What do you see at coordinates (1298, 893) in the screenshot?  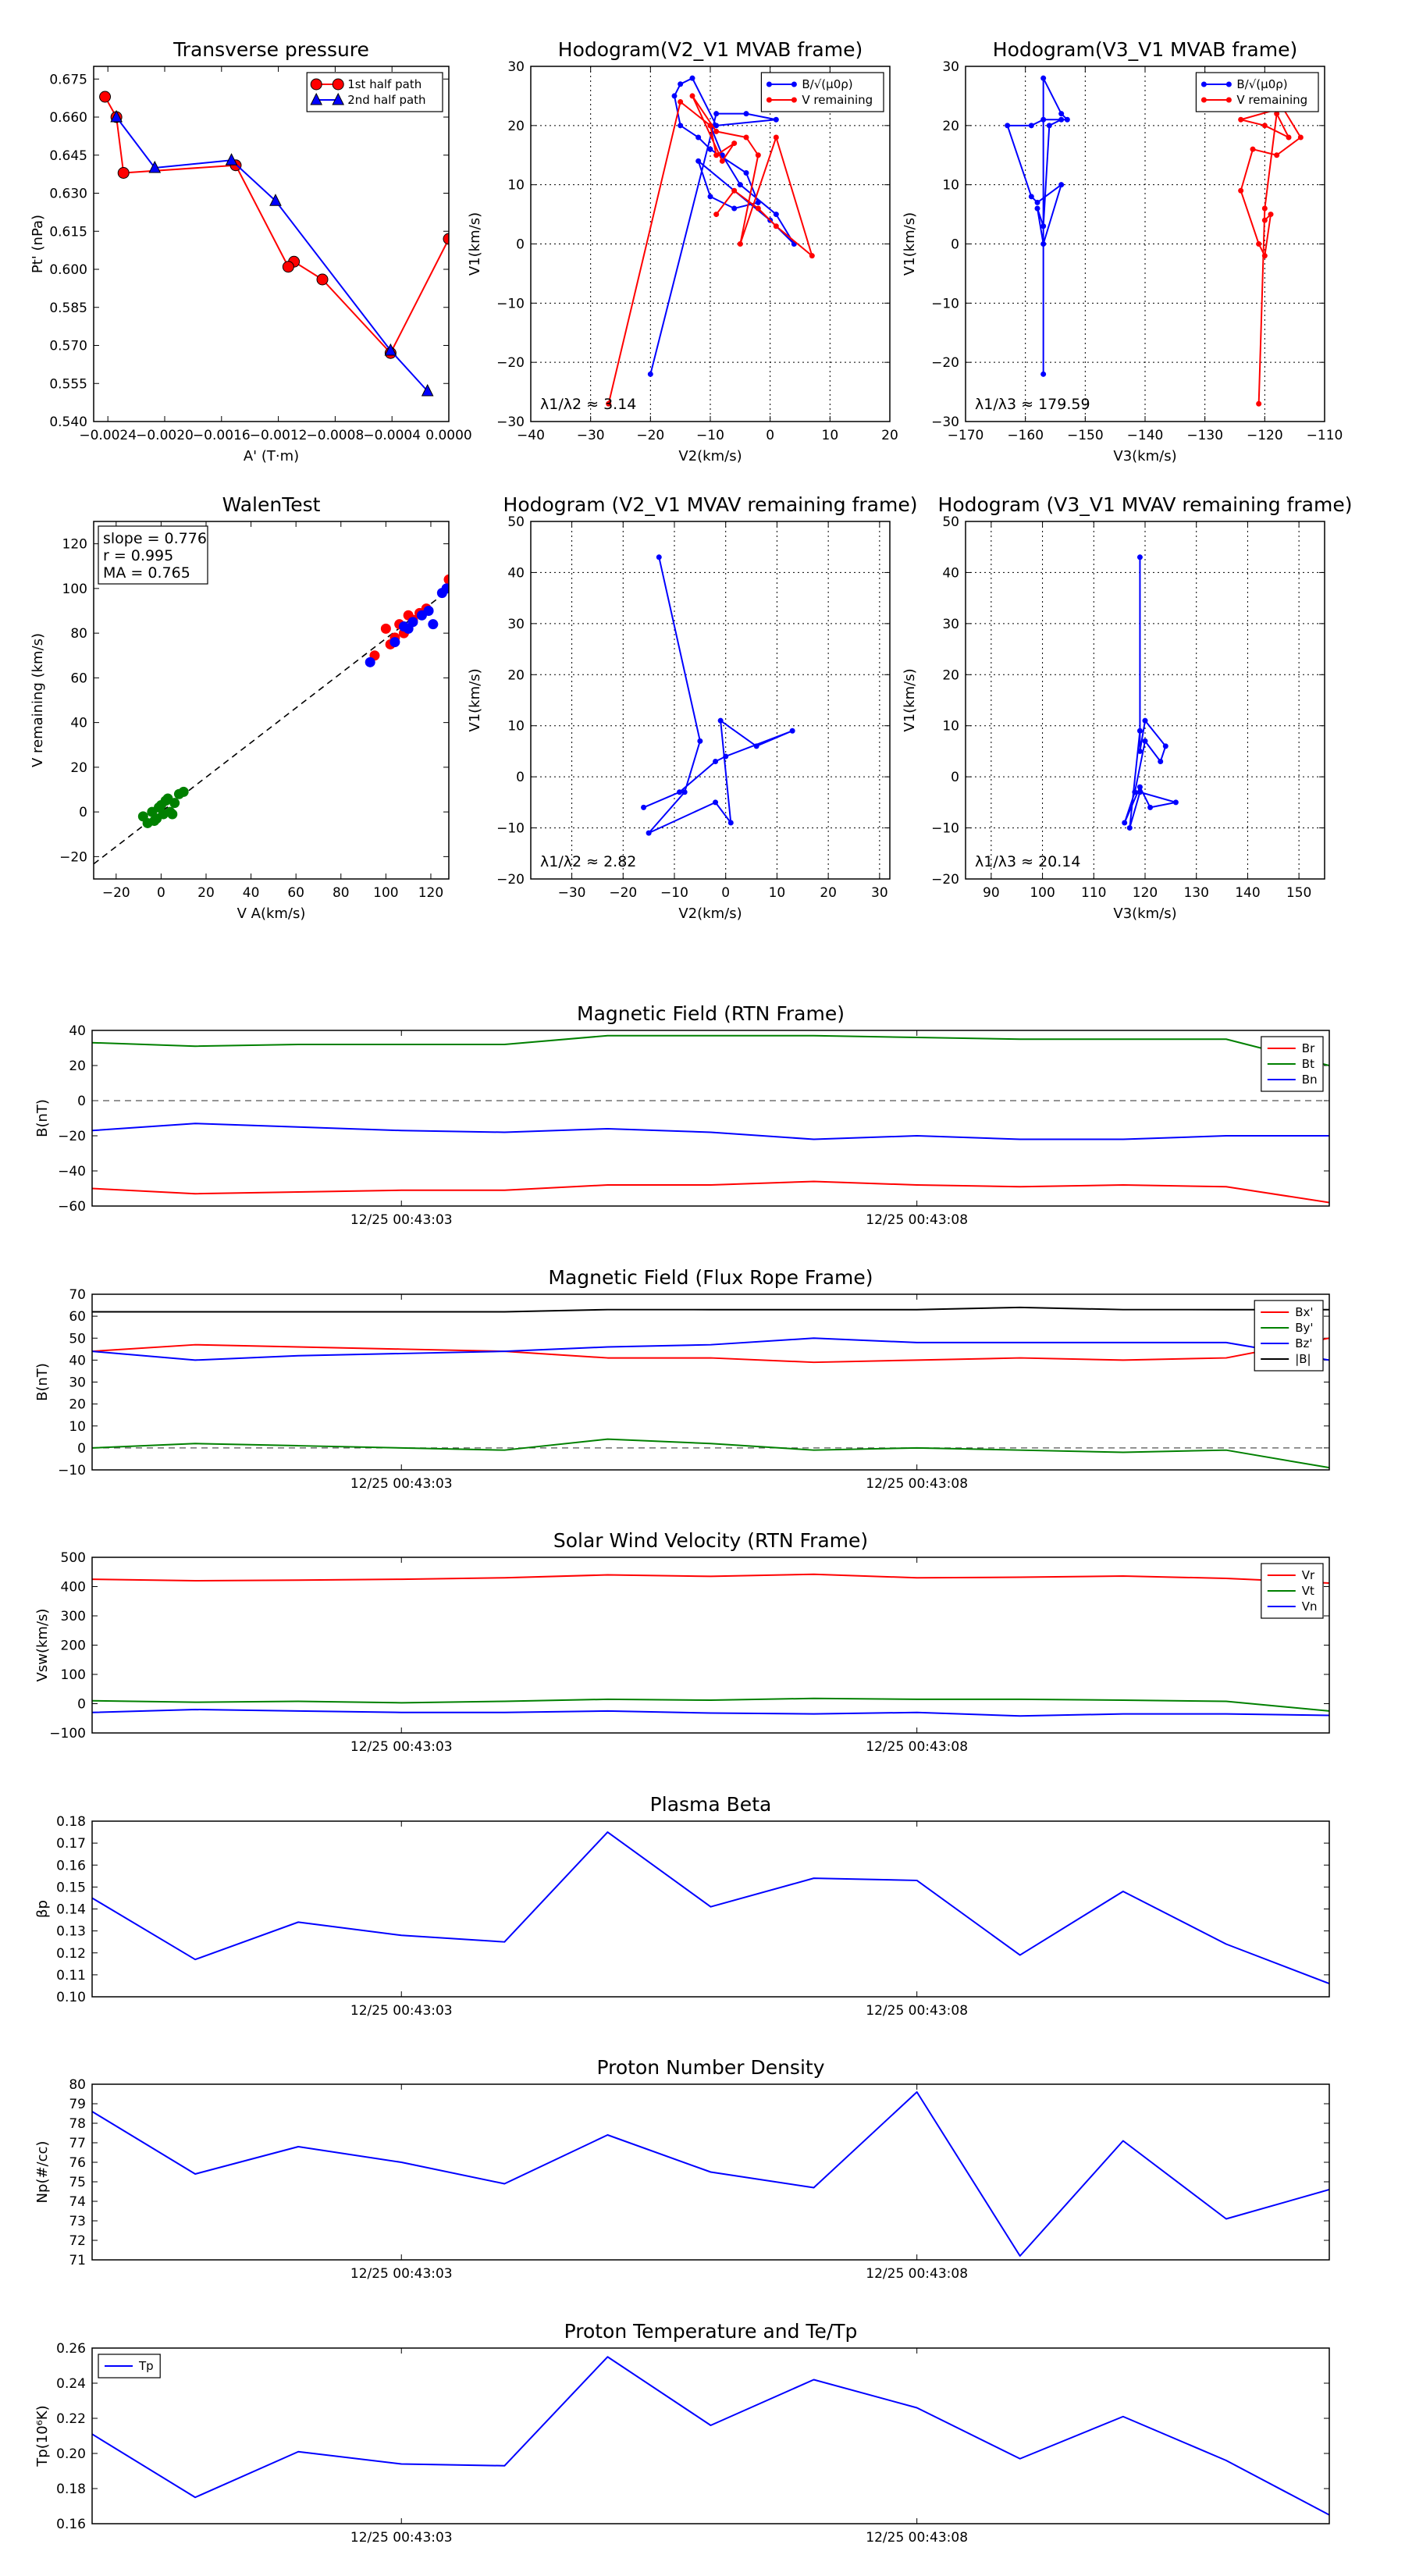 I see `x-tick-label: 150` at bounding box center [1298, 893].